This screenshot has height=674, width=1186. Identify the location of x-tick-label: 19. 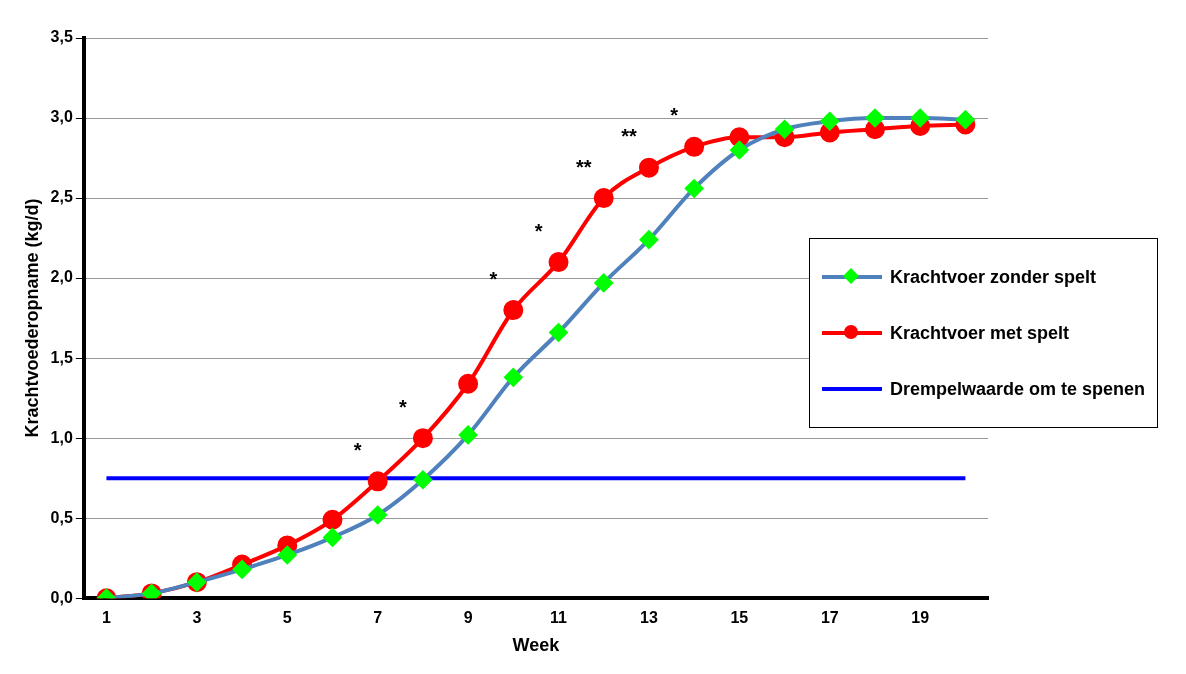
(920, 618).